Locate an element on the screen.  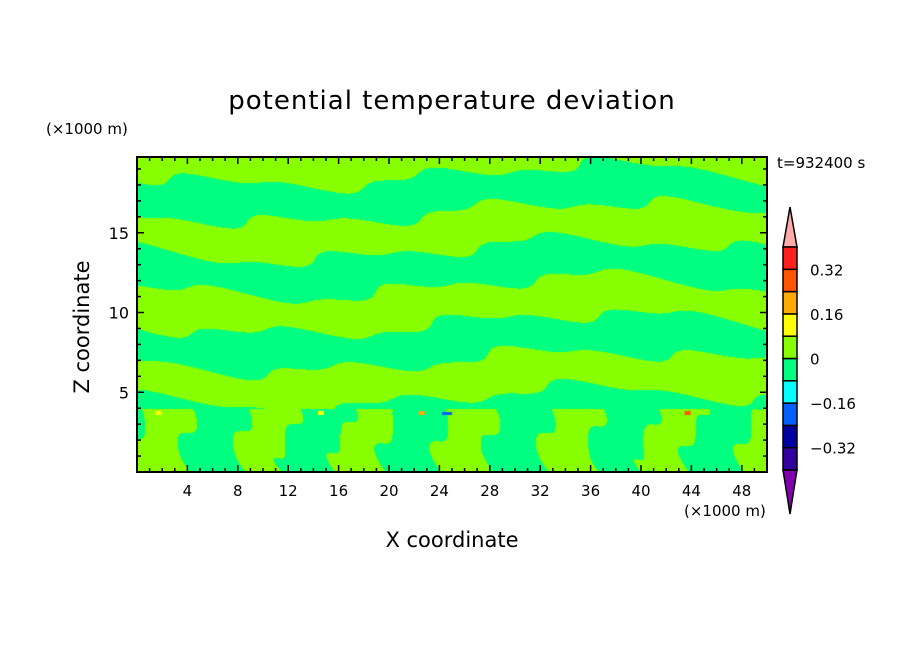
x-tick-label: 36 is located at coordinates (590, 491).